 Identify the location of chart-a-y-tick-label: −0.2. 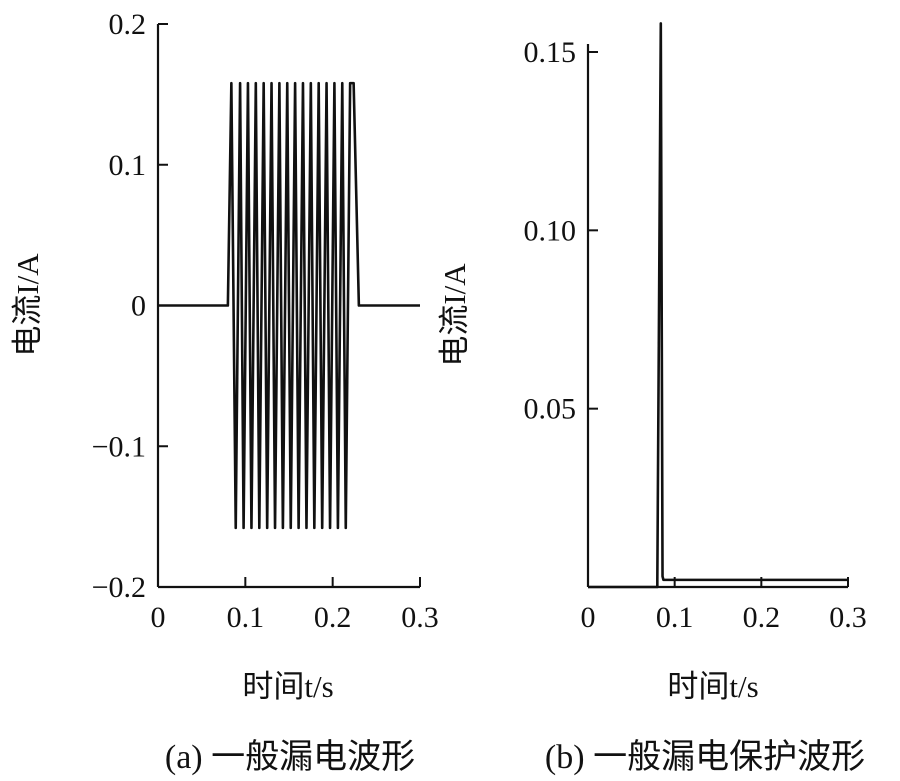
(119, 587).